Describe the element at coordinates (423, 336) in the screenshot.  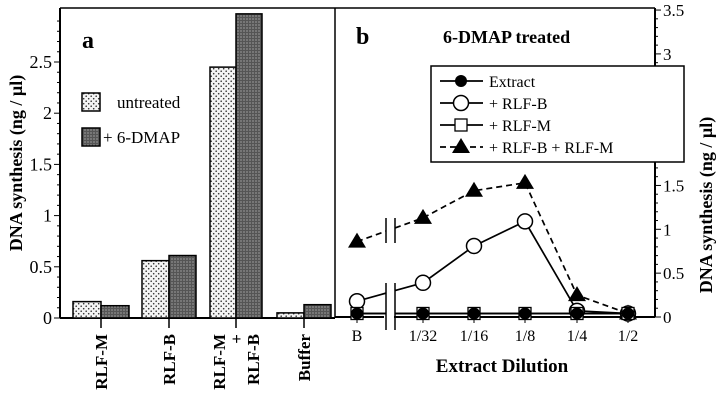
I see `x-tick-label: 1/32` at that location.